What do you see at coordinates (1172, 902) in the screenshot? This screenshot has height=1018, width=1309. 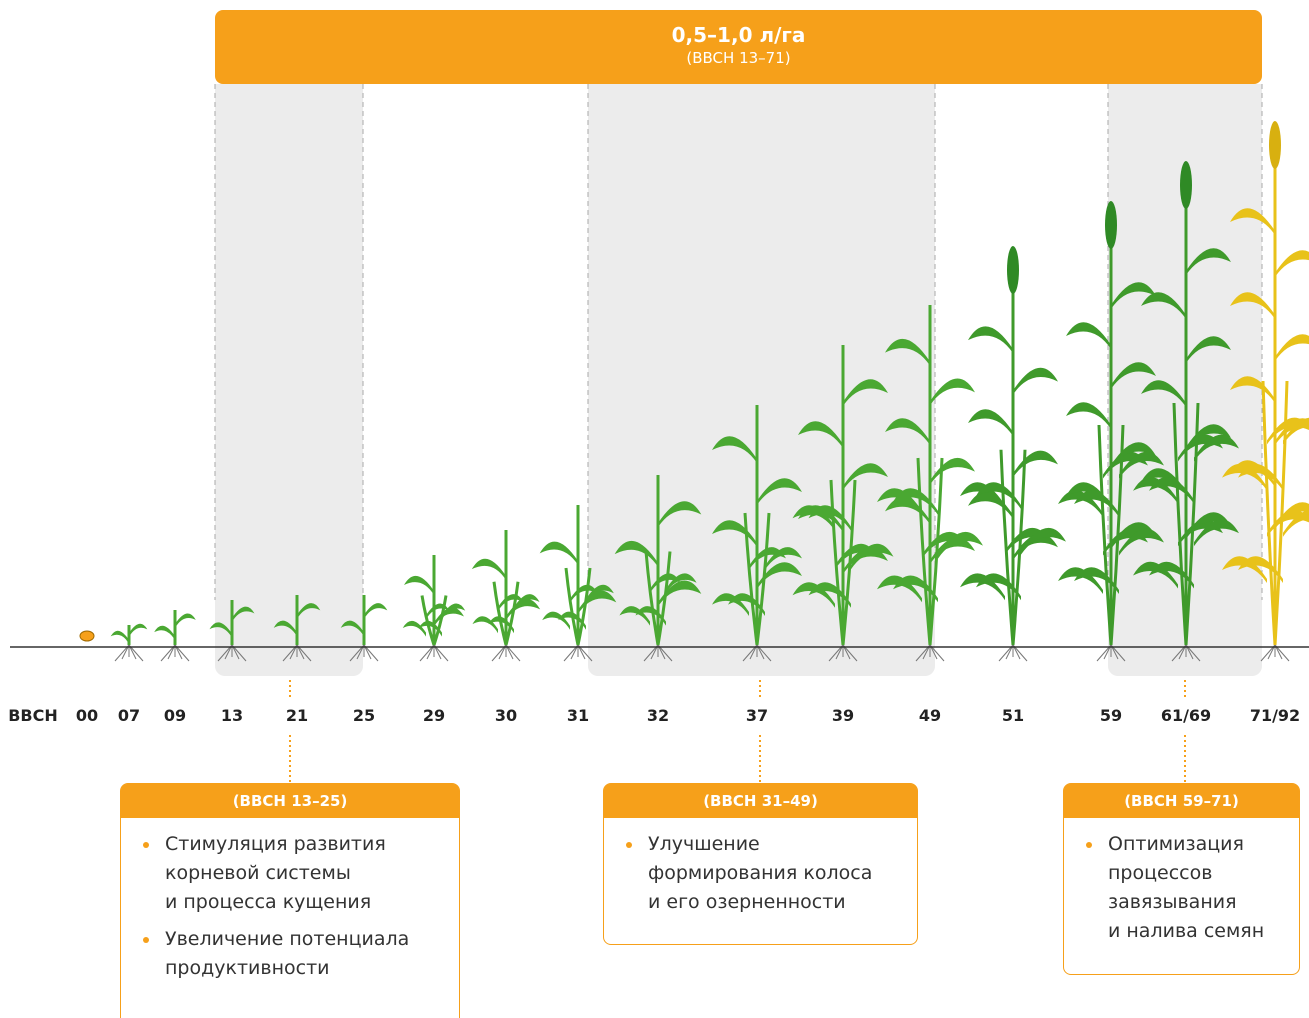 I see `benefit-line: завязывания` at bounding box center [1172, 902].